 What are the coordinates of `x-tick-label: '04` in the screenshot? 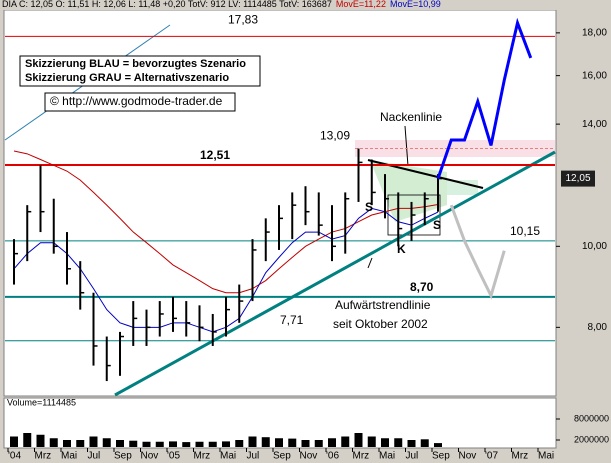 It's located at (14, 456).